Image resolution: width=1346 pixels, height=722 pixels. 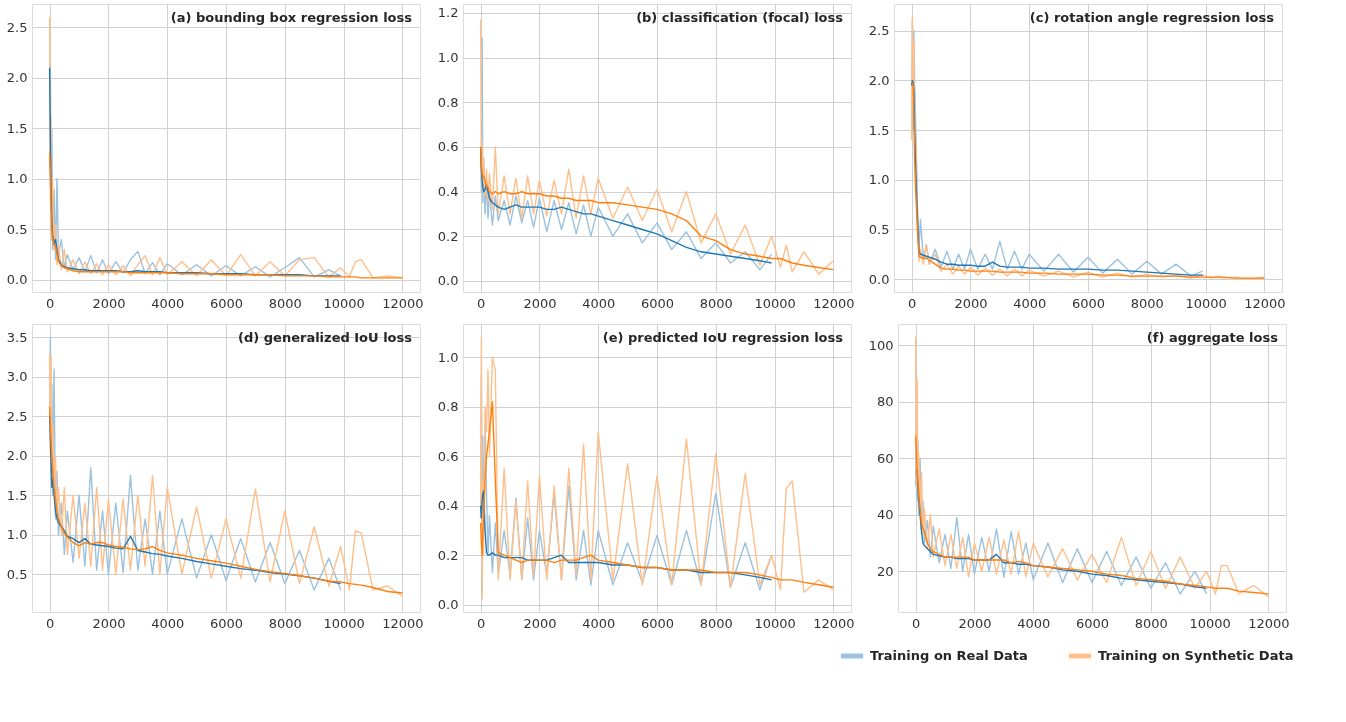 I want to click on text: (c) rotation angle regression loss, so click(x=1152, y=17).